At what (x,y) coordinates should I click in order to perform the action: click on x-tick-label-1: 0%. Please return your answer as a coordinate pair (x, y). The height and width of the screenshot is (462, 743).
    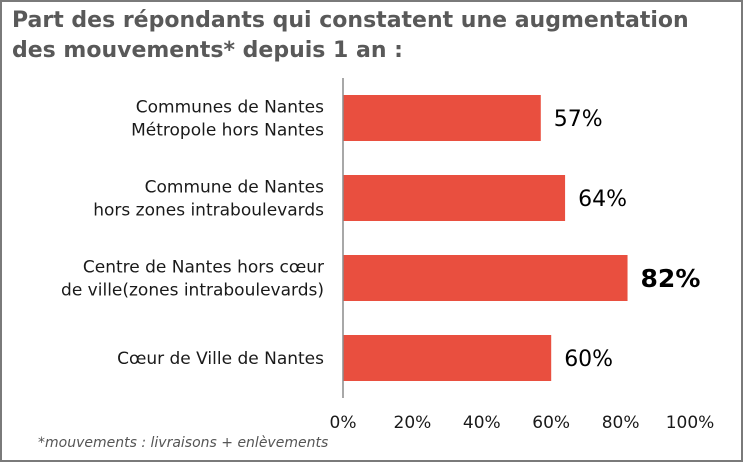
    Looking at the image, I should click on (343, 423).